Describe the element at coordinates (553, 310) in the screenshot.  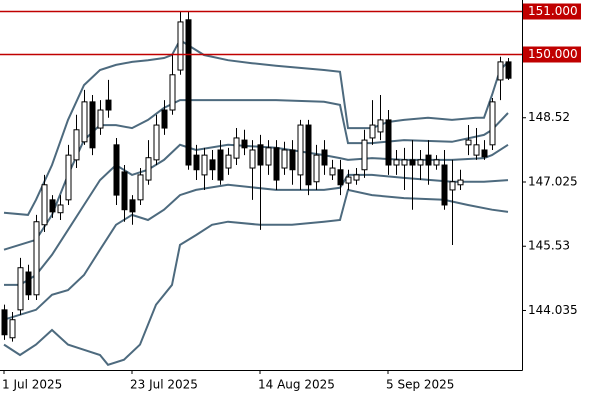
I see `y-tick-label: 144.035` at that location.